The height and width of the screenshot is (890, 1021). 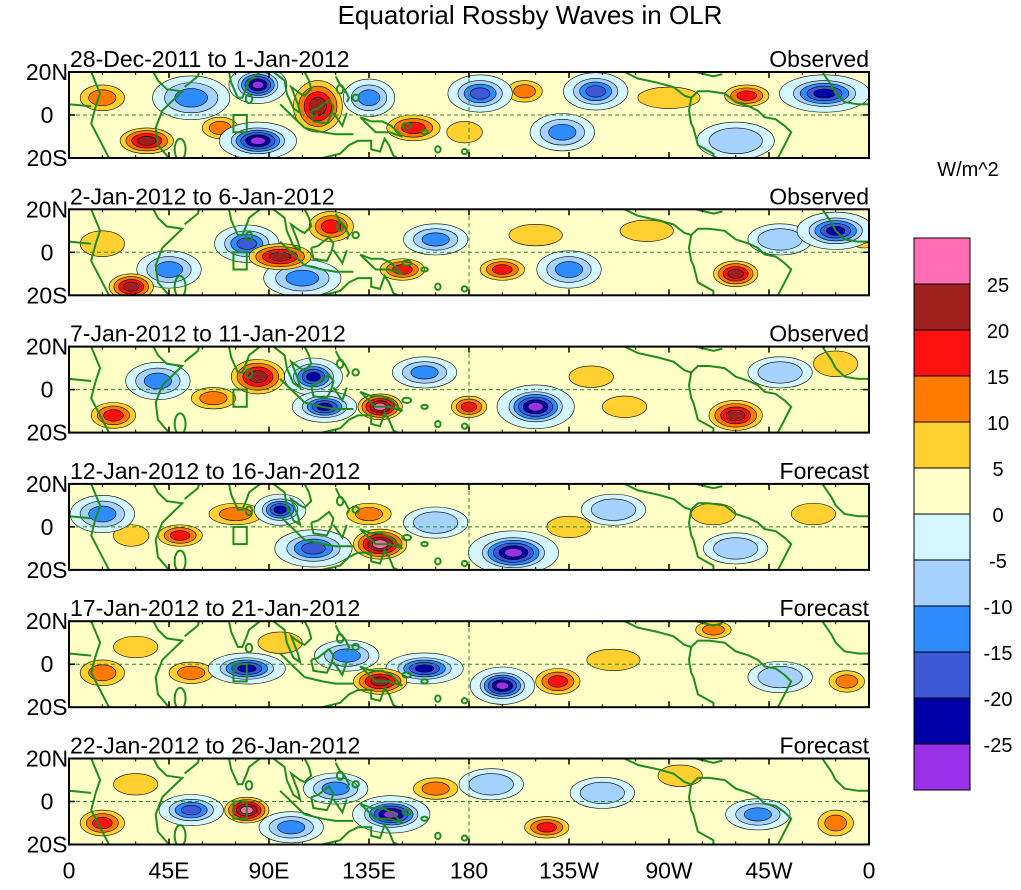 What do you see at coordinates (69, 871) in the screenshot?
I see `x-tick-label: 0` at bounding box center [69, 871].